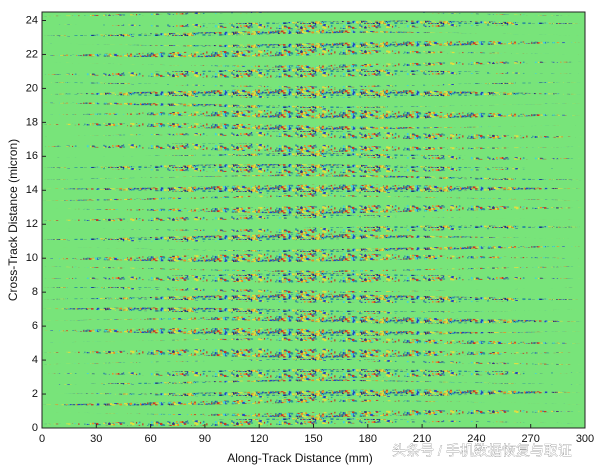 The image size is (600, 468). Describe the element at coordinates (42, 439) in the screenshot. I see `x-tick-label: 0` at that location.